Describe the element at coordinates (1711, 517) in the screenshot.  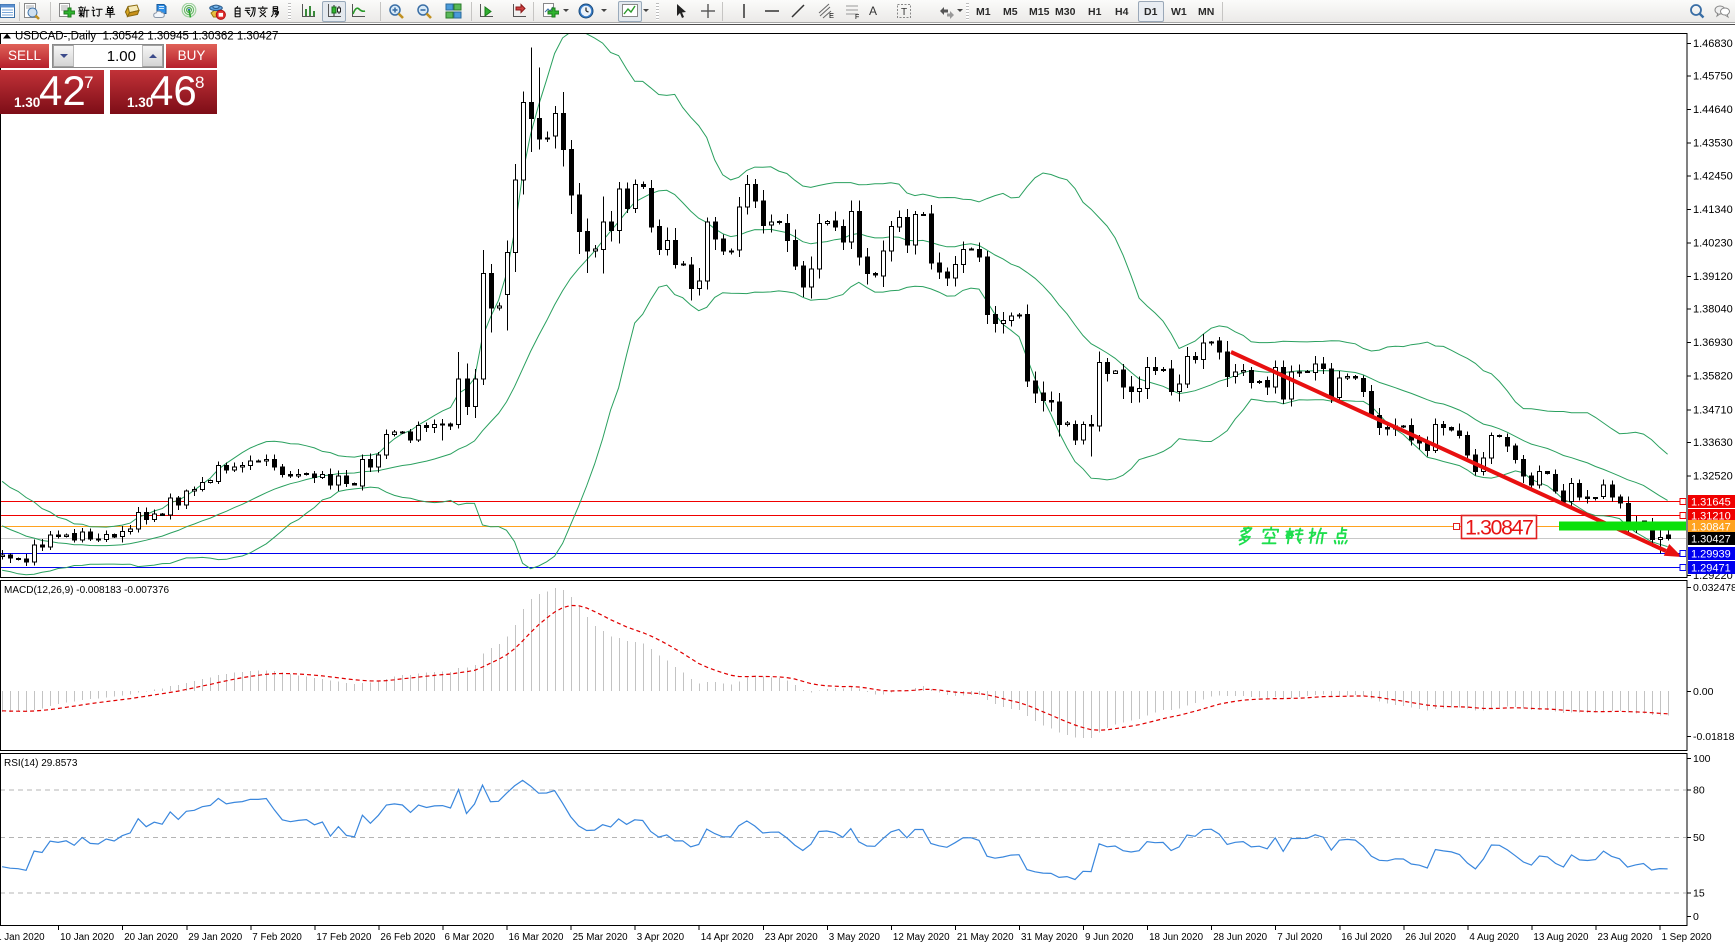
I see `svg-text: 1.31210` at that location.